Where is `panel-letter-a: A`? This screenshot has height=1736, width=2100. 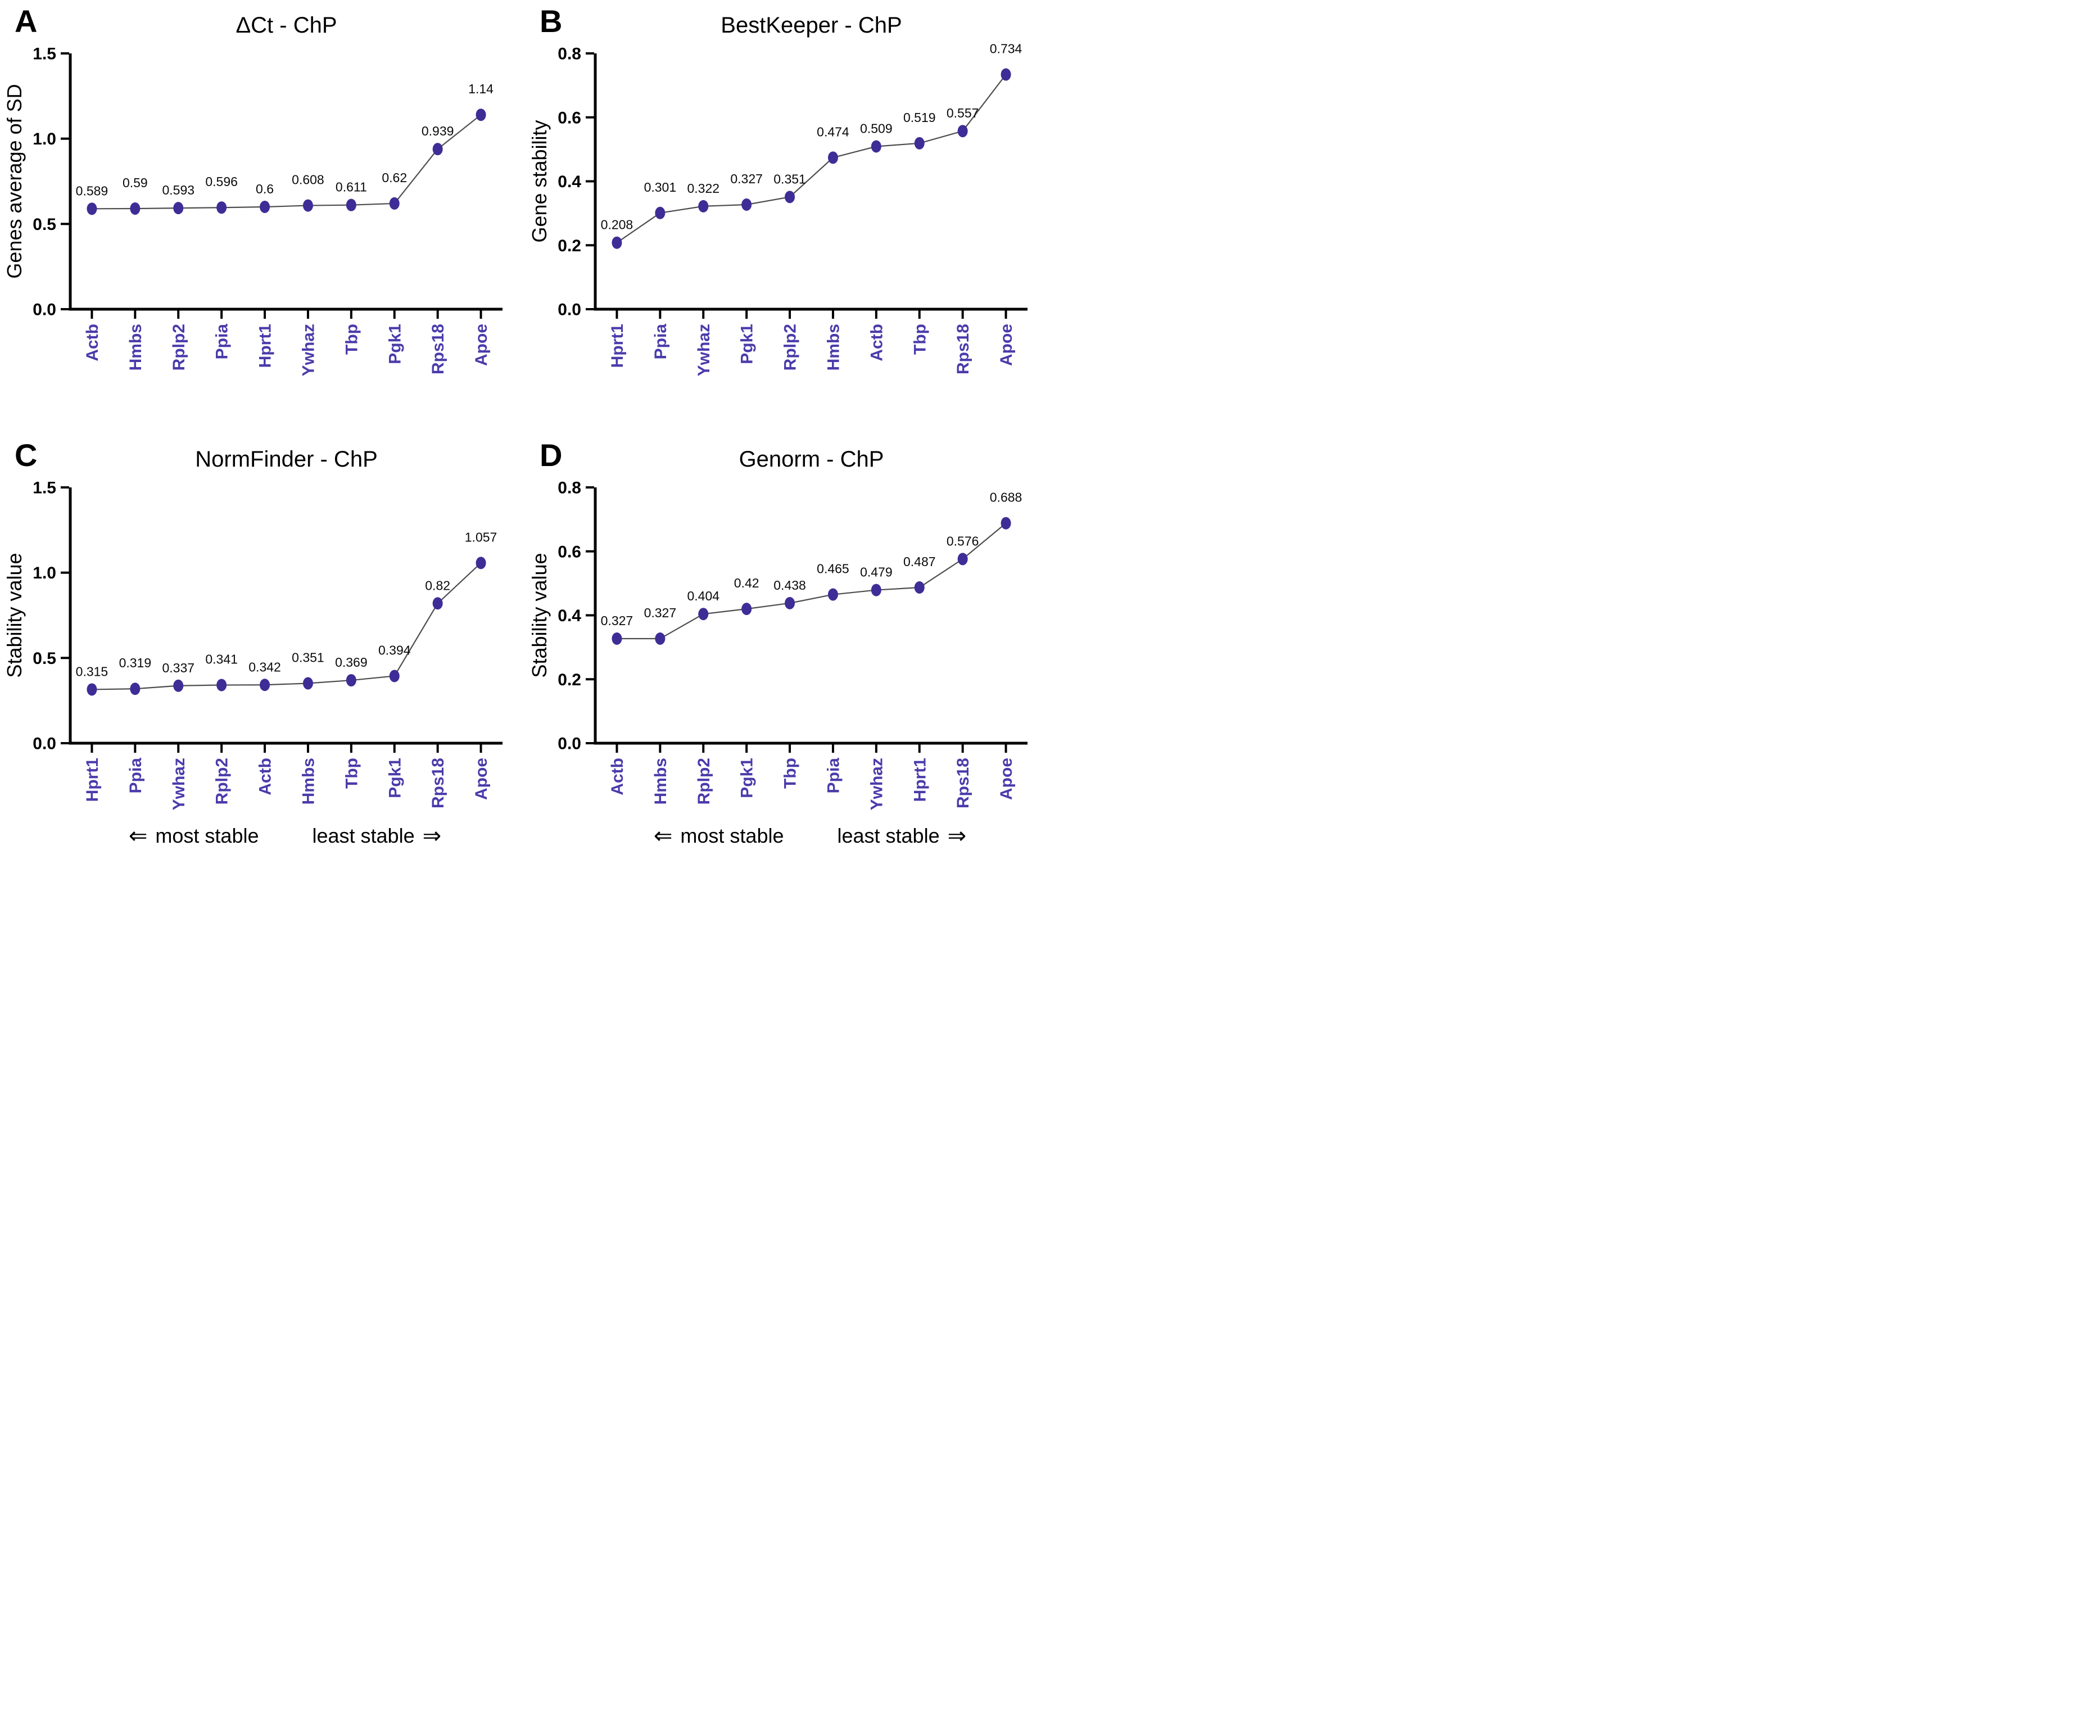
panel-letter-a: A is located at coordinates (26, 21).